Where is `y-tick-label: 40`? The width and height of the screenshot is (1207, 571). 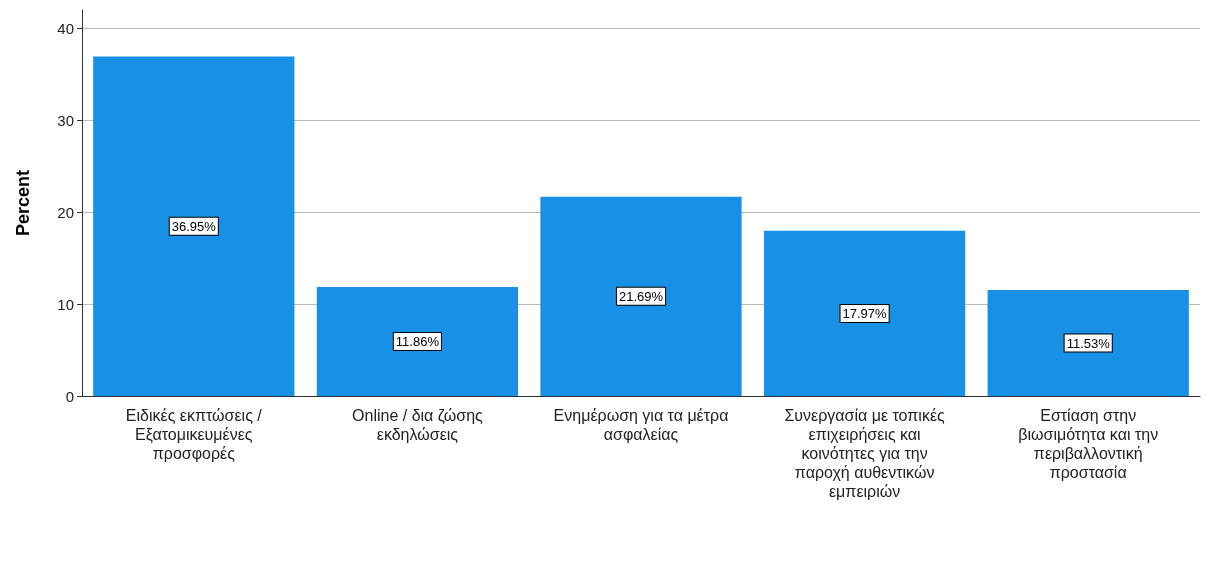
y-tick-label: 40 is located at coordinates (65, 28).